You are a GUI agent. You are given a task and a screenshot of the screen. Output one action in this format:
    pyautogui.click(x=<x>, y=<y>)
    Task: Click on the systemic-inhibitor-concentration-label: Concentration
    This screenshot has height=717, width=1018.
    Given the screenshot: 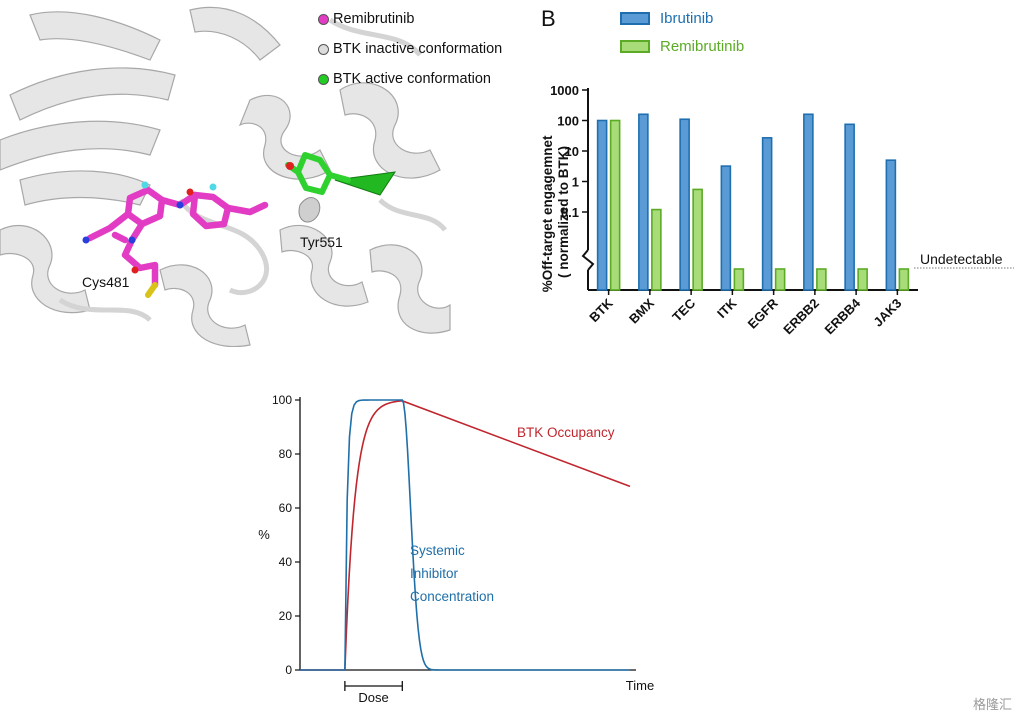 What is the action you would take?
    pyautogui.click(x=452, y=596)
    